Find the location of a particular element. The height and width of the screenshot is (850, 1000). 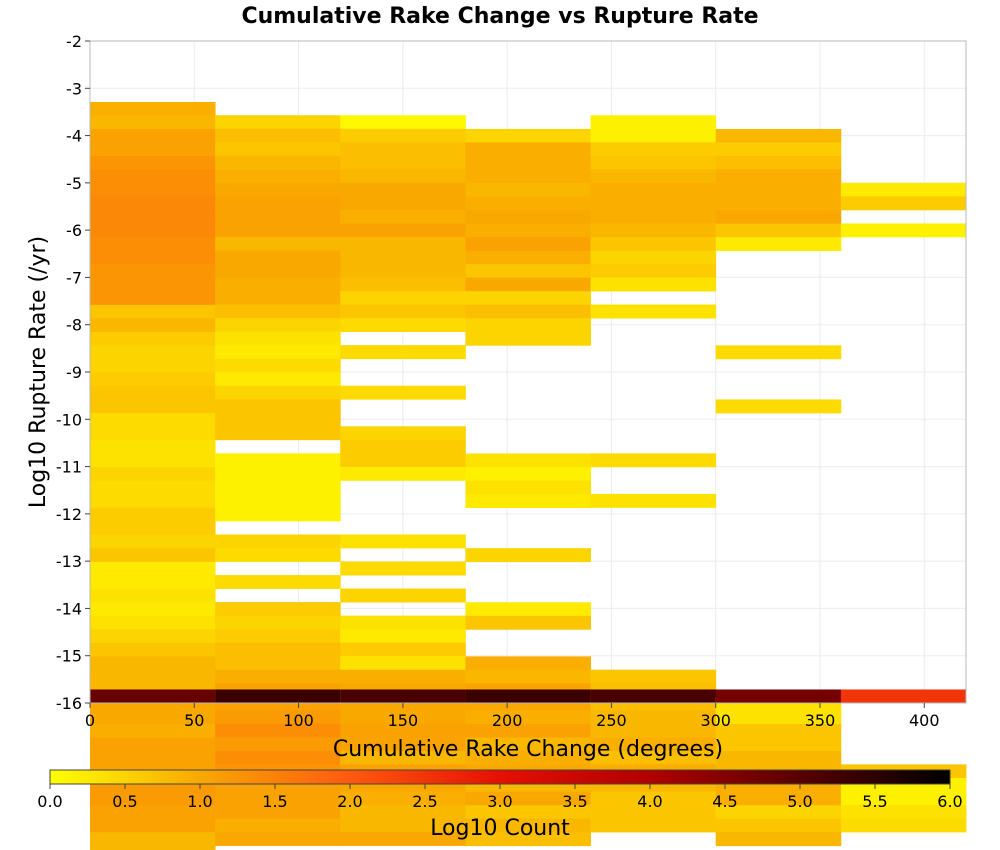

y-tick-label-9: -11 is located at coordinates (69, 467).